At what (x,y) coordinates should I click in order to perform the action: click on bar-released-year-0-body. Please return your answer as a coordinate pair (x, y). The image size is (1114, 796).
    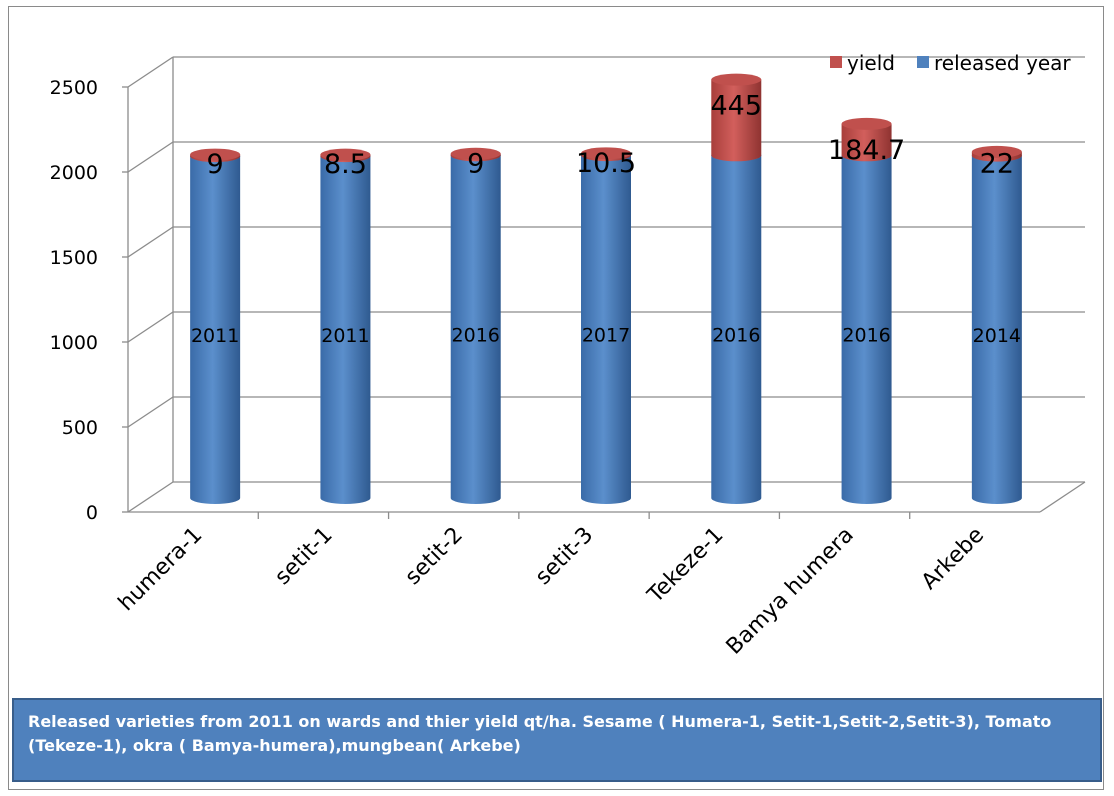
    Looking at the image, I should click on (215, 330).